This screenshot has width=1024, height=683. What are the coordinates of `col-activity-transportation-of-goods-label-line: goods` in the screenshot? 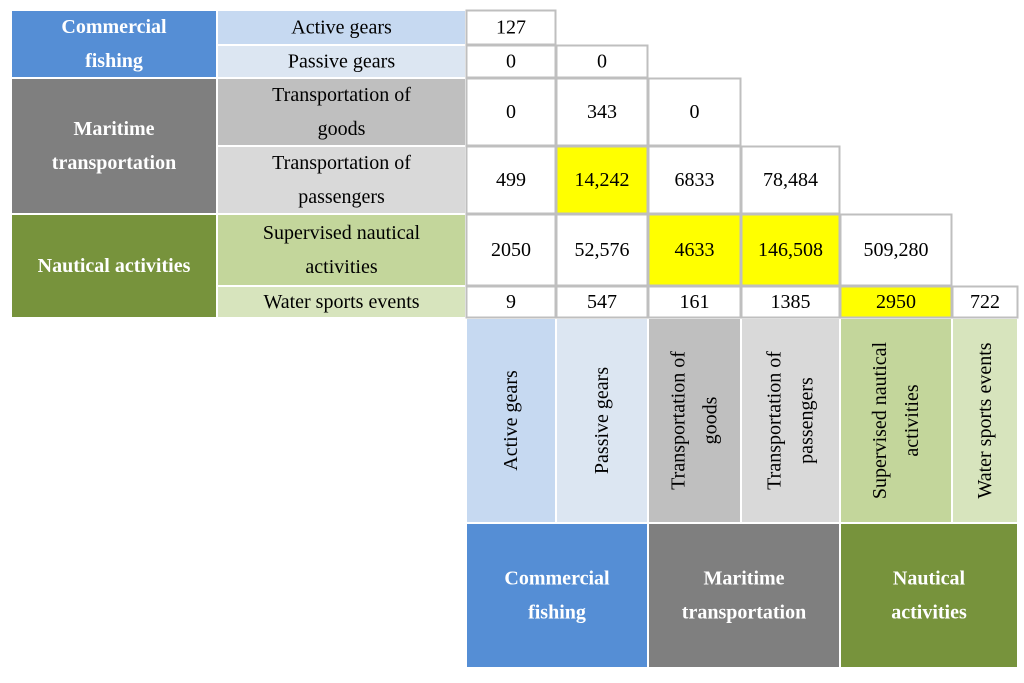 It's located at (711, 420).